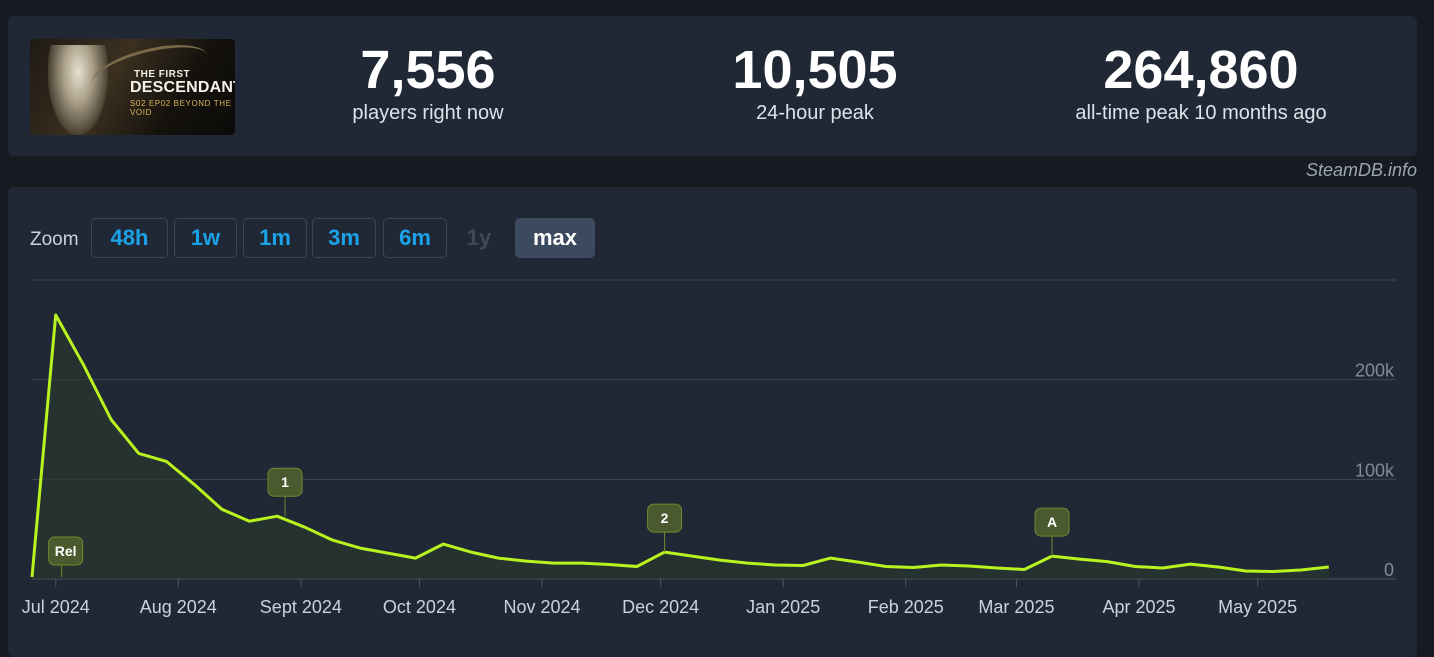  What do you see at coordinates (1201, 113) in the screenshot?
I see `all-time-peak-label: all-time peak 10 months ago` at bounding box center [1201, 113].